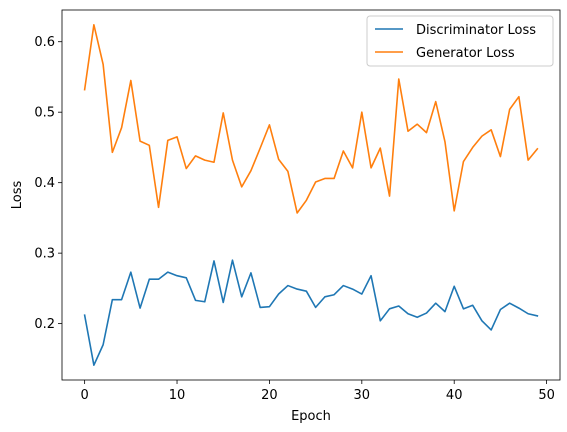  I want to click on x-tick-label: 50, so click(546, 395).